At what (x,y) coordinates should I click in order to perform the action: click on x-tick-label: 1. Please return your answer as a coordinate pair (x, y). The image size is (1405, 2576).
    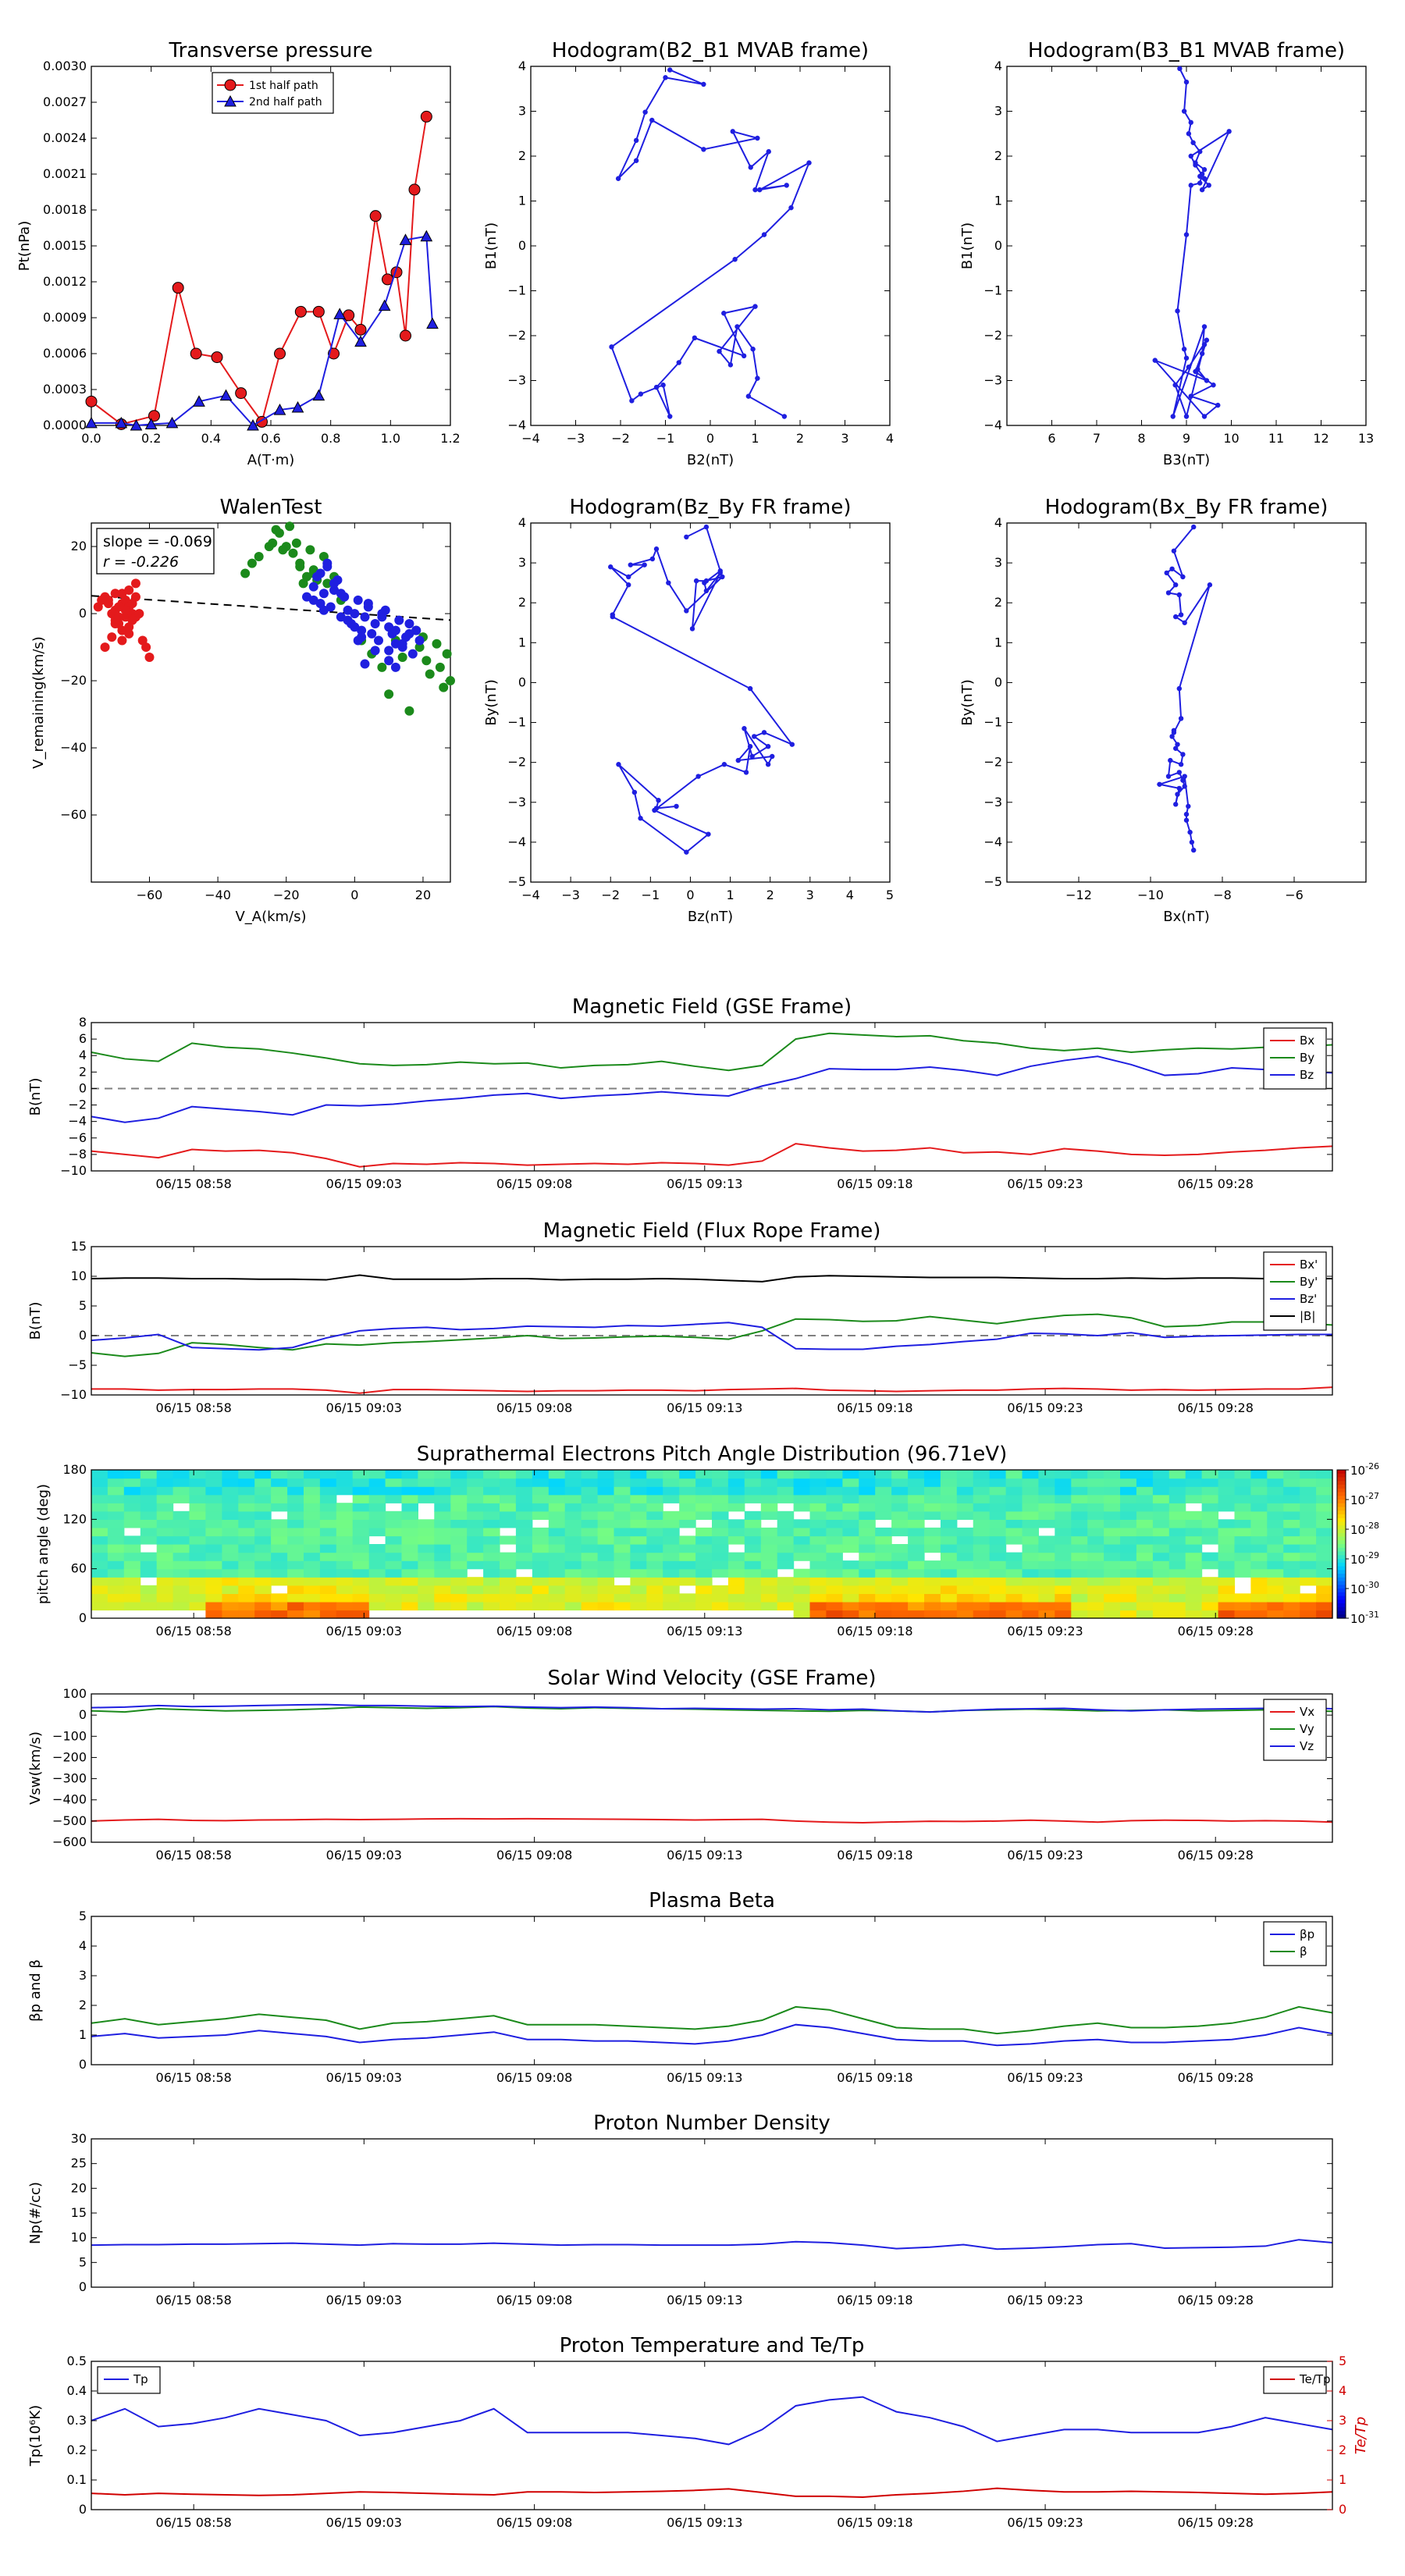
    Looking at the image, I should click on (755, 439).